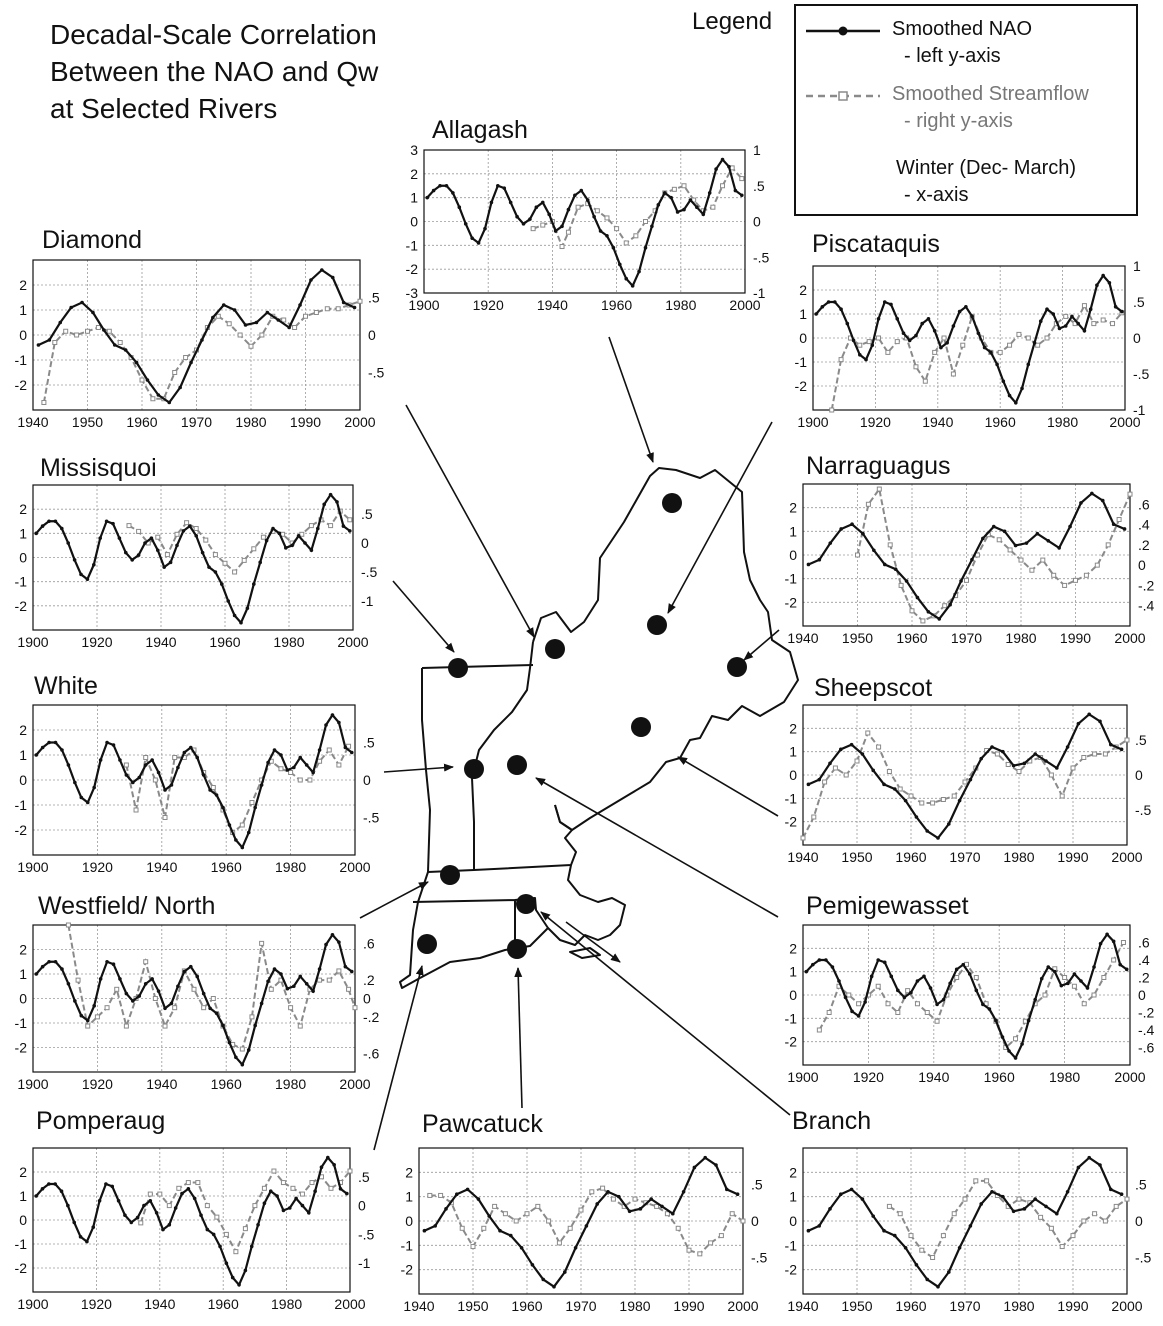 This screenshot has height=1326, width=1163. What do you see at coordinates (657, 625) in the screenshot?
I see `station-piscataquis` at bounding box center [657, 625].